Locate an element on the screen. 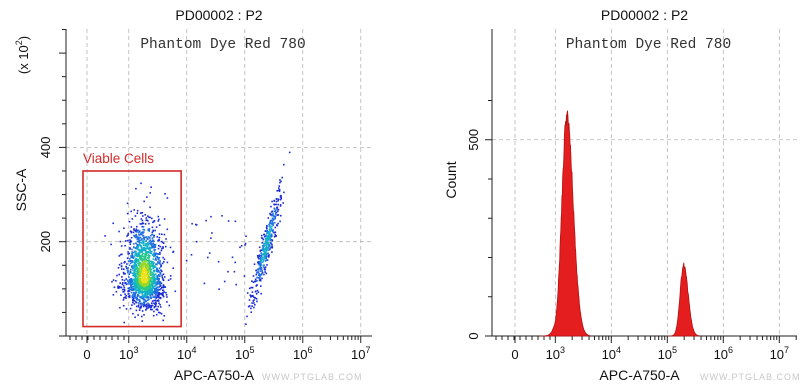  x-tick-label: 103 is located at coordinates (128, 353).